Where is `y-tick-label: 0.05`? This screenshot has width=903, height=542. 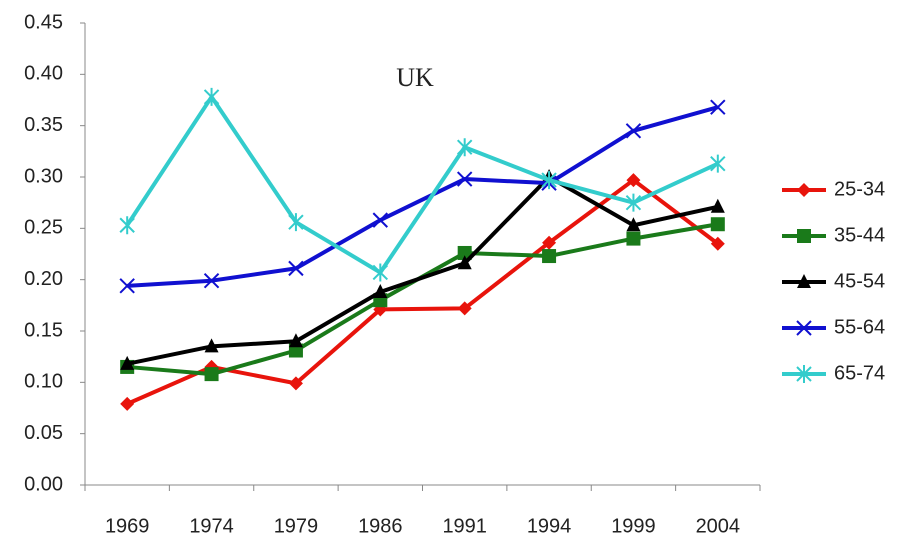 y-tick-label: 0.05 is located at coordinates (43, 433).